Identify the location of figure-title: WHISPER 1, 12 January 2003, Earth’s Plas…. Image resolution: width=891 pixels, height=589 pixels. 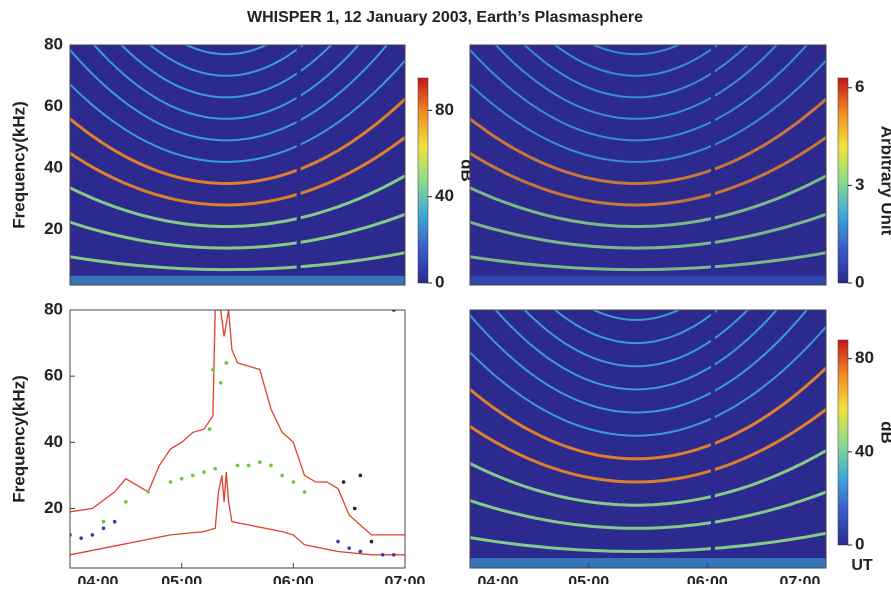
(445, 17).